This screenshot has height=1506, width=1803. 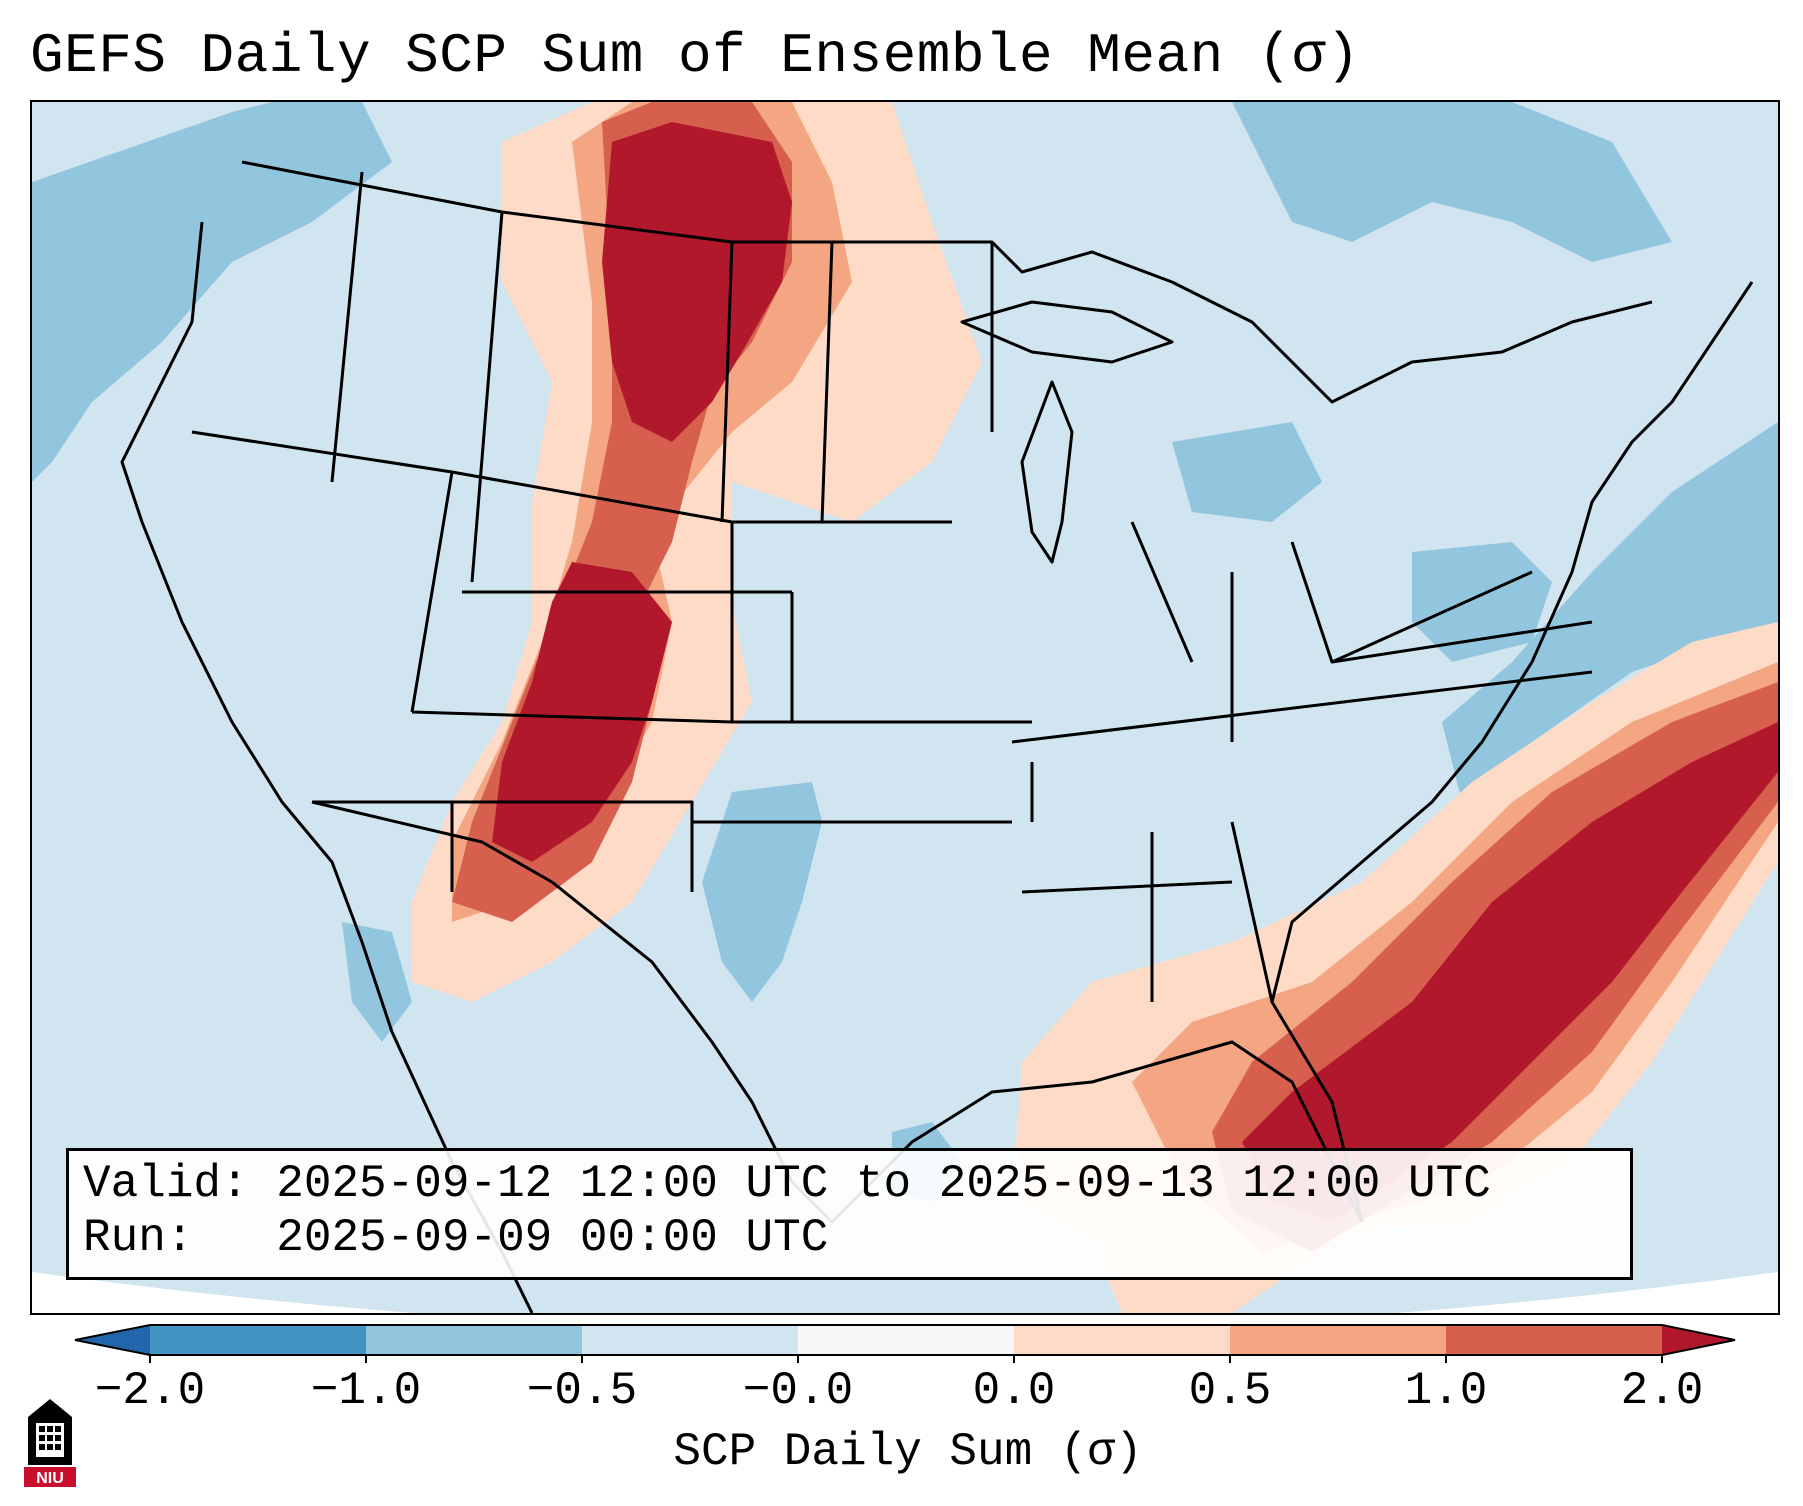 I want to click on colorbar-extend-high, so click(x=1698, y=1340).